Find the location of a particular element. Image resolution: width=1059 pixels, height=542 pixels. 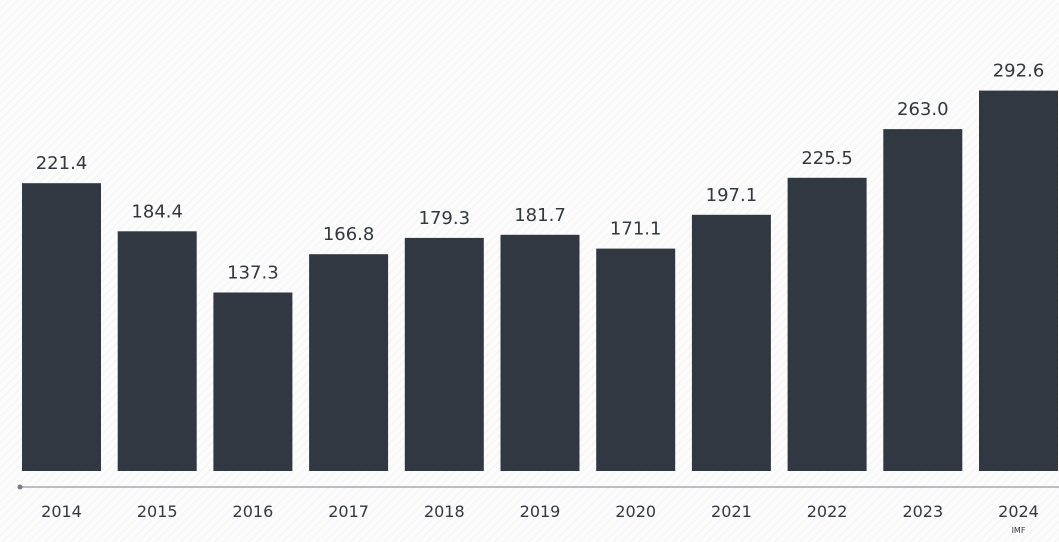

bar-2018 is located at coordinates (444, 354).